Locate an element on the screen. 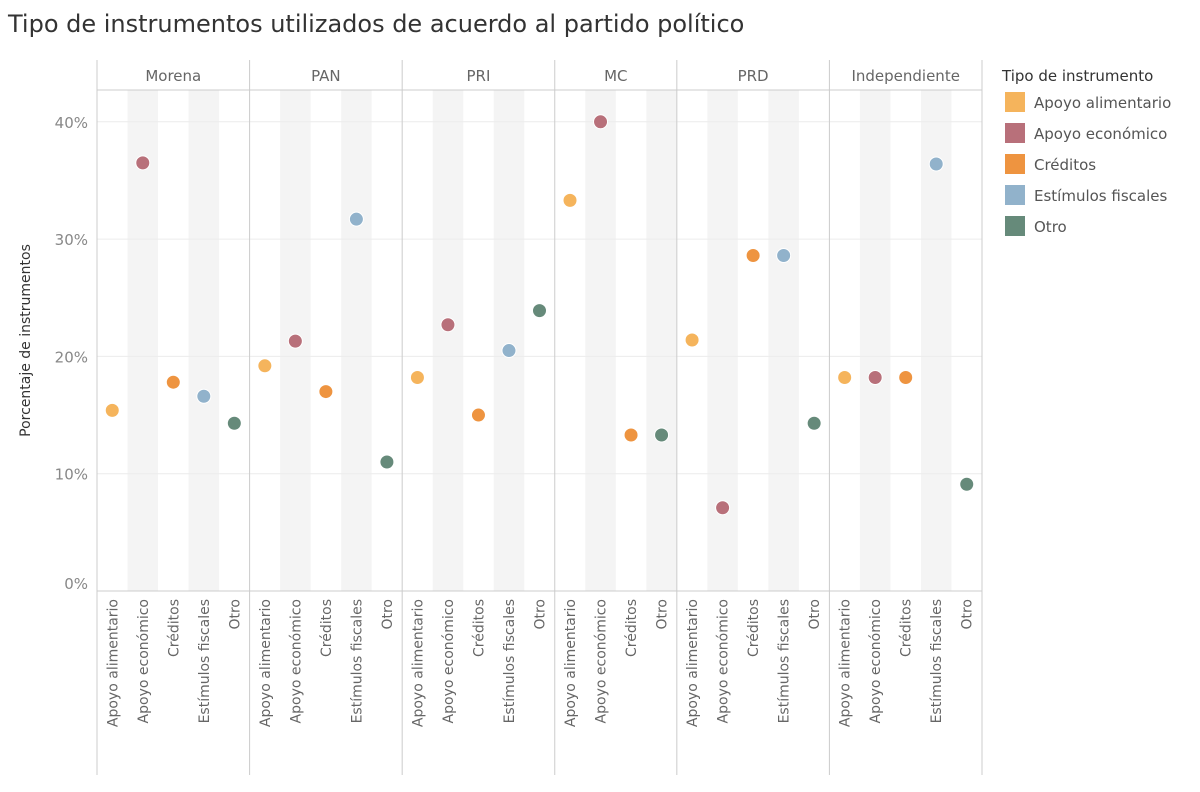 This screenshot has height=792, width=1200. y-tick-label: 20% is located at coordinates (71, 357).